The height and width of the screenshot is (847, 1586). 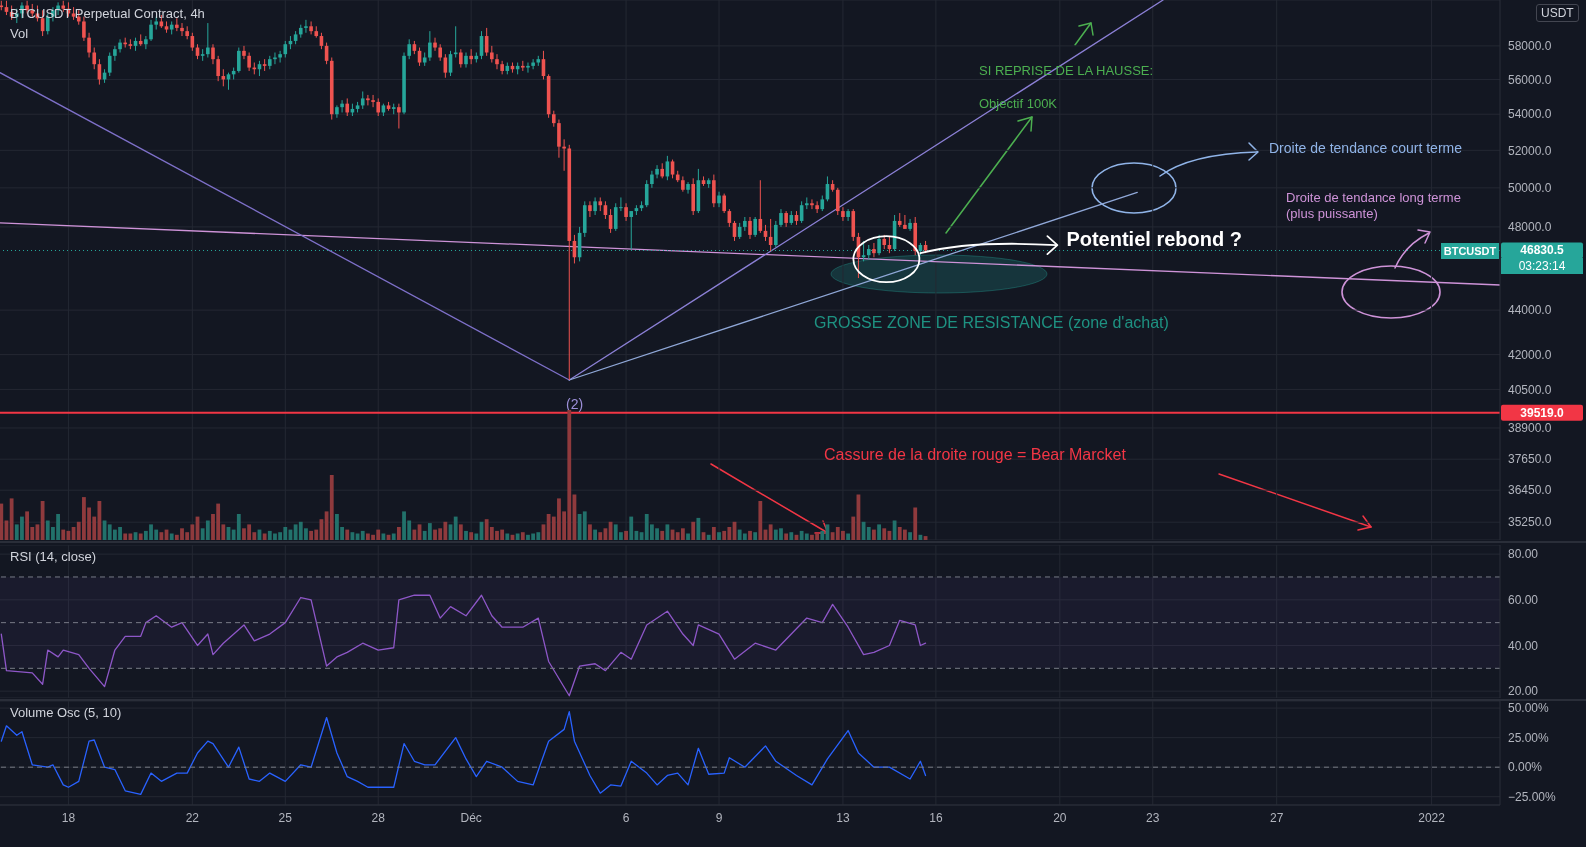 I want to click on y-tick-label: 40.00, so click(x=1523, y=645).